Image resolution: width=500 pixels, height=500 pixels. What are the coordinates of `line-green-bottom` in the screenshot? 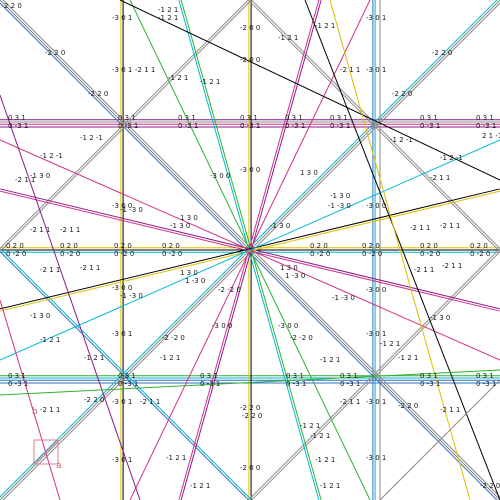 It's located at (250, 382).